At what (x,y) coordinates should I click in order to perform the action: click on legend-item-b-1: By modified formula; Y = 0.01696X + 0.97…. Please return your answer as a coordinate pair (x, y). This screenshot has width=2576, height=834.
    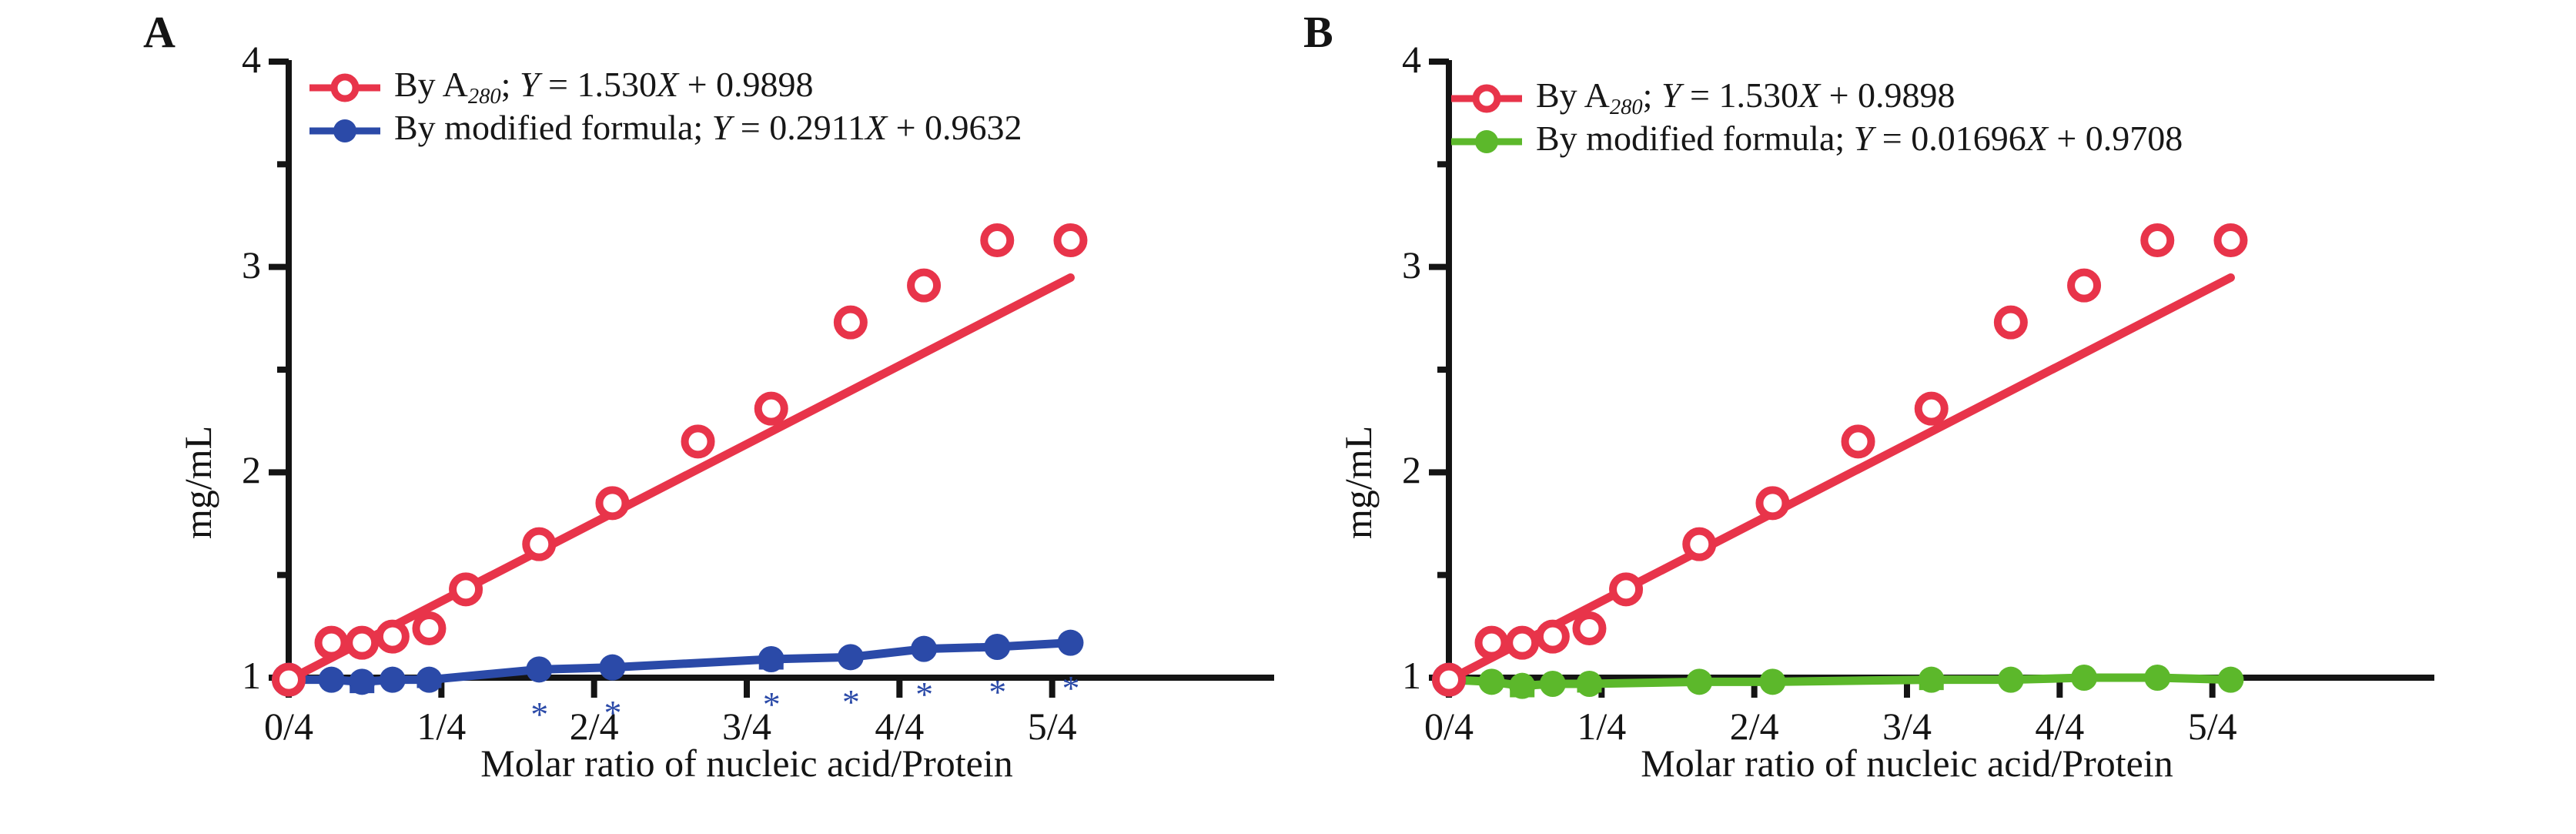
    Looking at the image, I should click on (1817, 141).